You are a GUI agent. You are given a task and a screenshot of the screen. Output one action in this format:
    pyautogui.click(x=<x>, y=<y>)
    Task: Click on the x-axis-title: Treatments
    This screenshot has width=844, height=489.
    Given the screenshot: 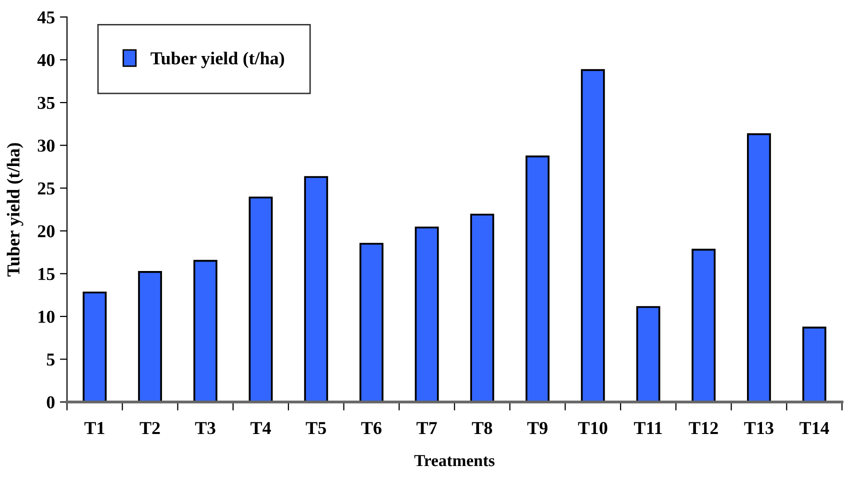 What is the action you would take?
    pyautogui.click(x=454, y=460)
    